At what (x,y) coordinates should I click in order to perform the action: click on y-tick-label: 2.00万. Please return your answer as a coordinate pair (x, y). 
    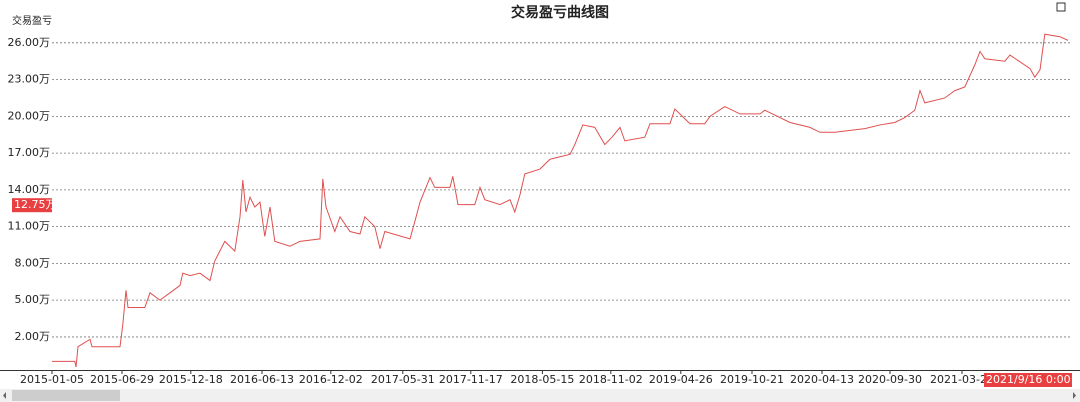
    Looking at the image, I should click on (33, 336).